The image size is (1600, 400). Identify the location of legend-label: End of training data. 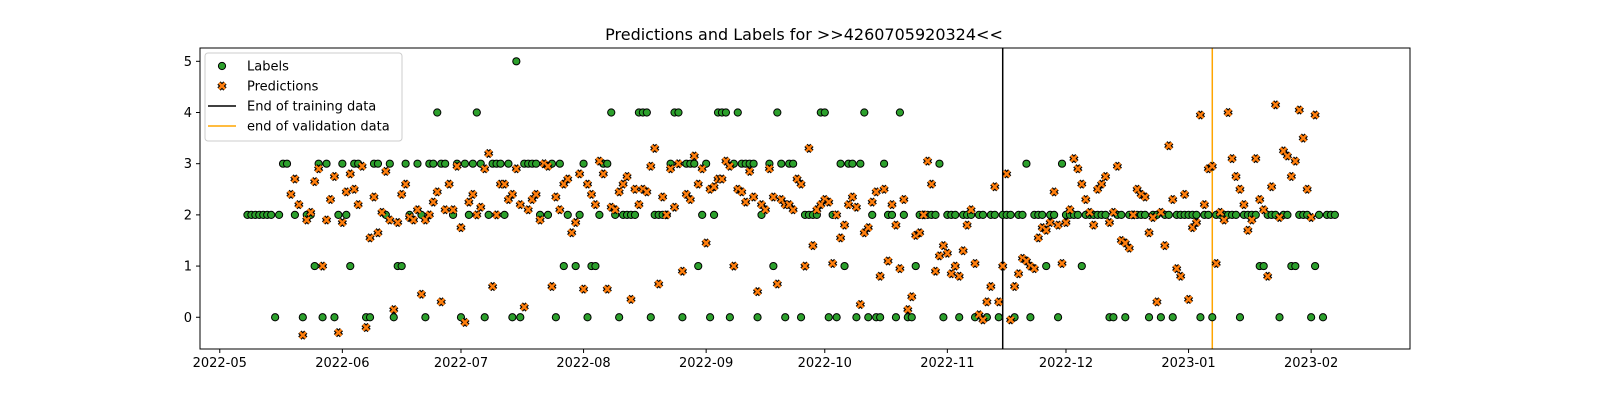
(311, 107).